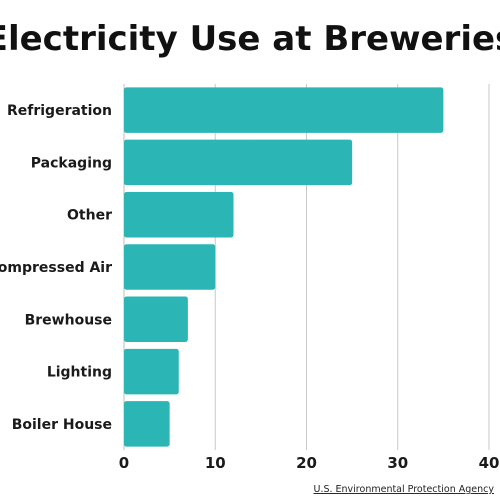 The height and width of the screenshot is (500, 500). Describe the element at coordinates (59, 111) in the screenshot. I see `category-label: Refrigeration` at that location.